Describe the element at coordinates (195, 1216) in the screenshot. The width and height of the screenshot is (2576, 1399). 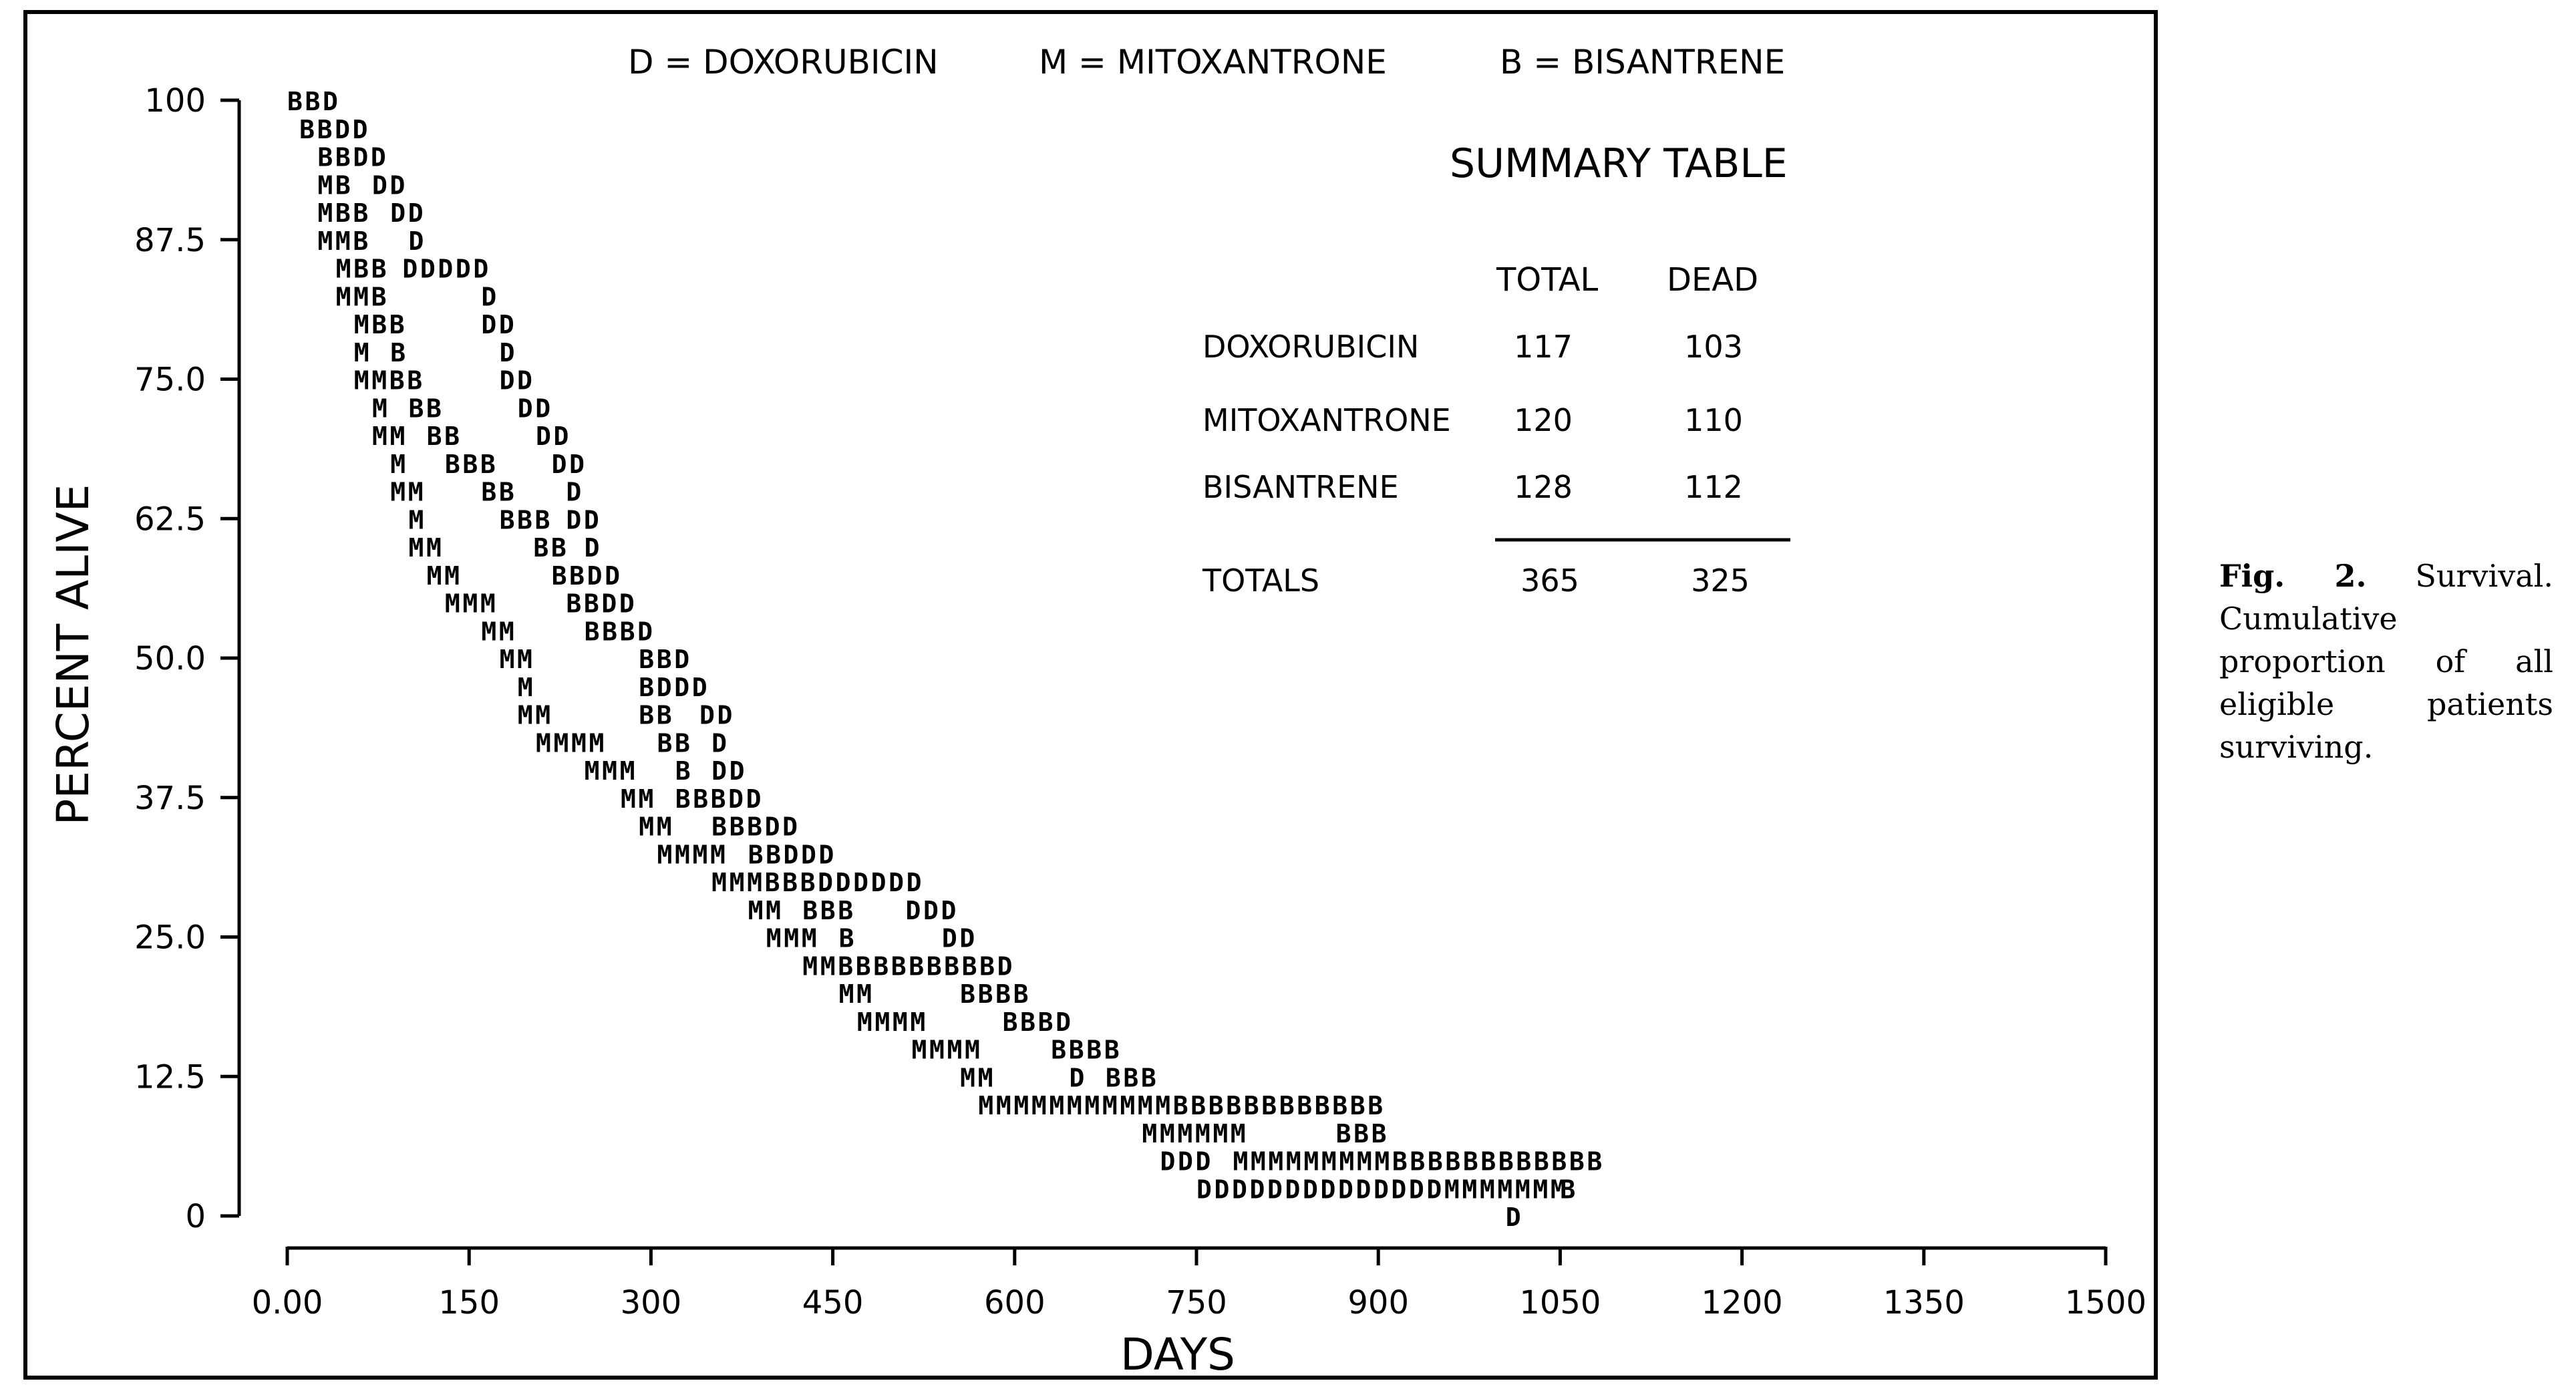
I see `y-tick-label: 0` at that location.